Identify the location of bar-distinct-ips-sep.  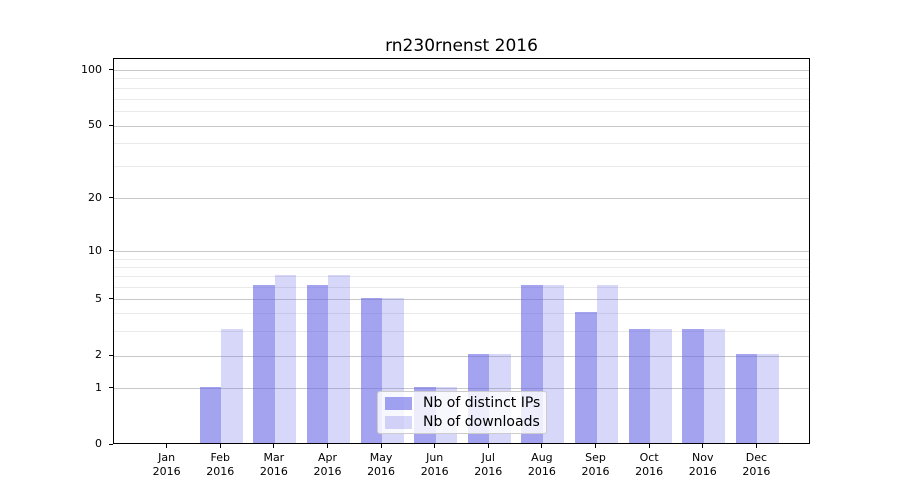
(586, 377).